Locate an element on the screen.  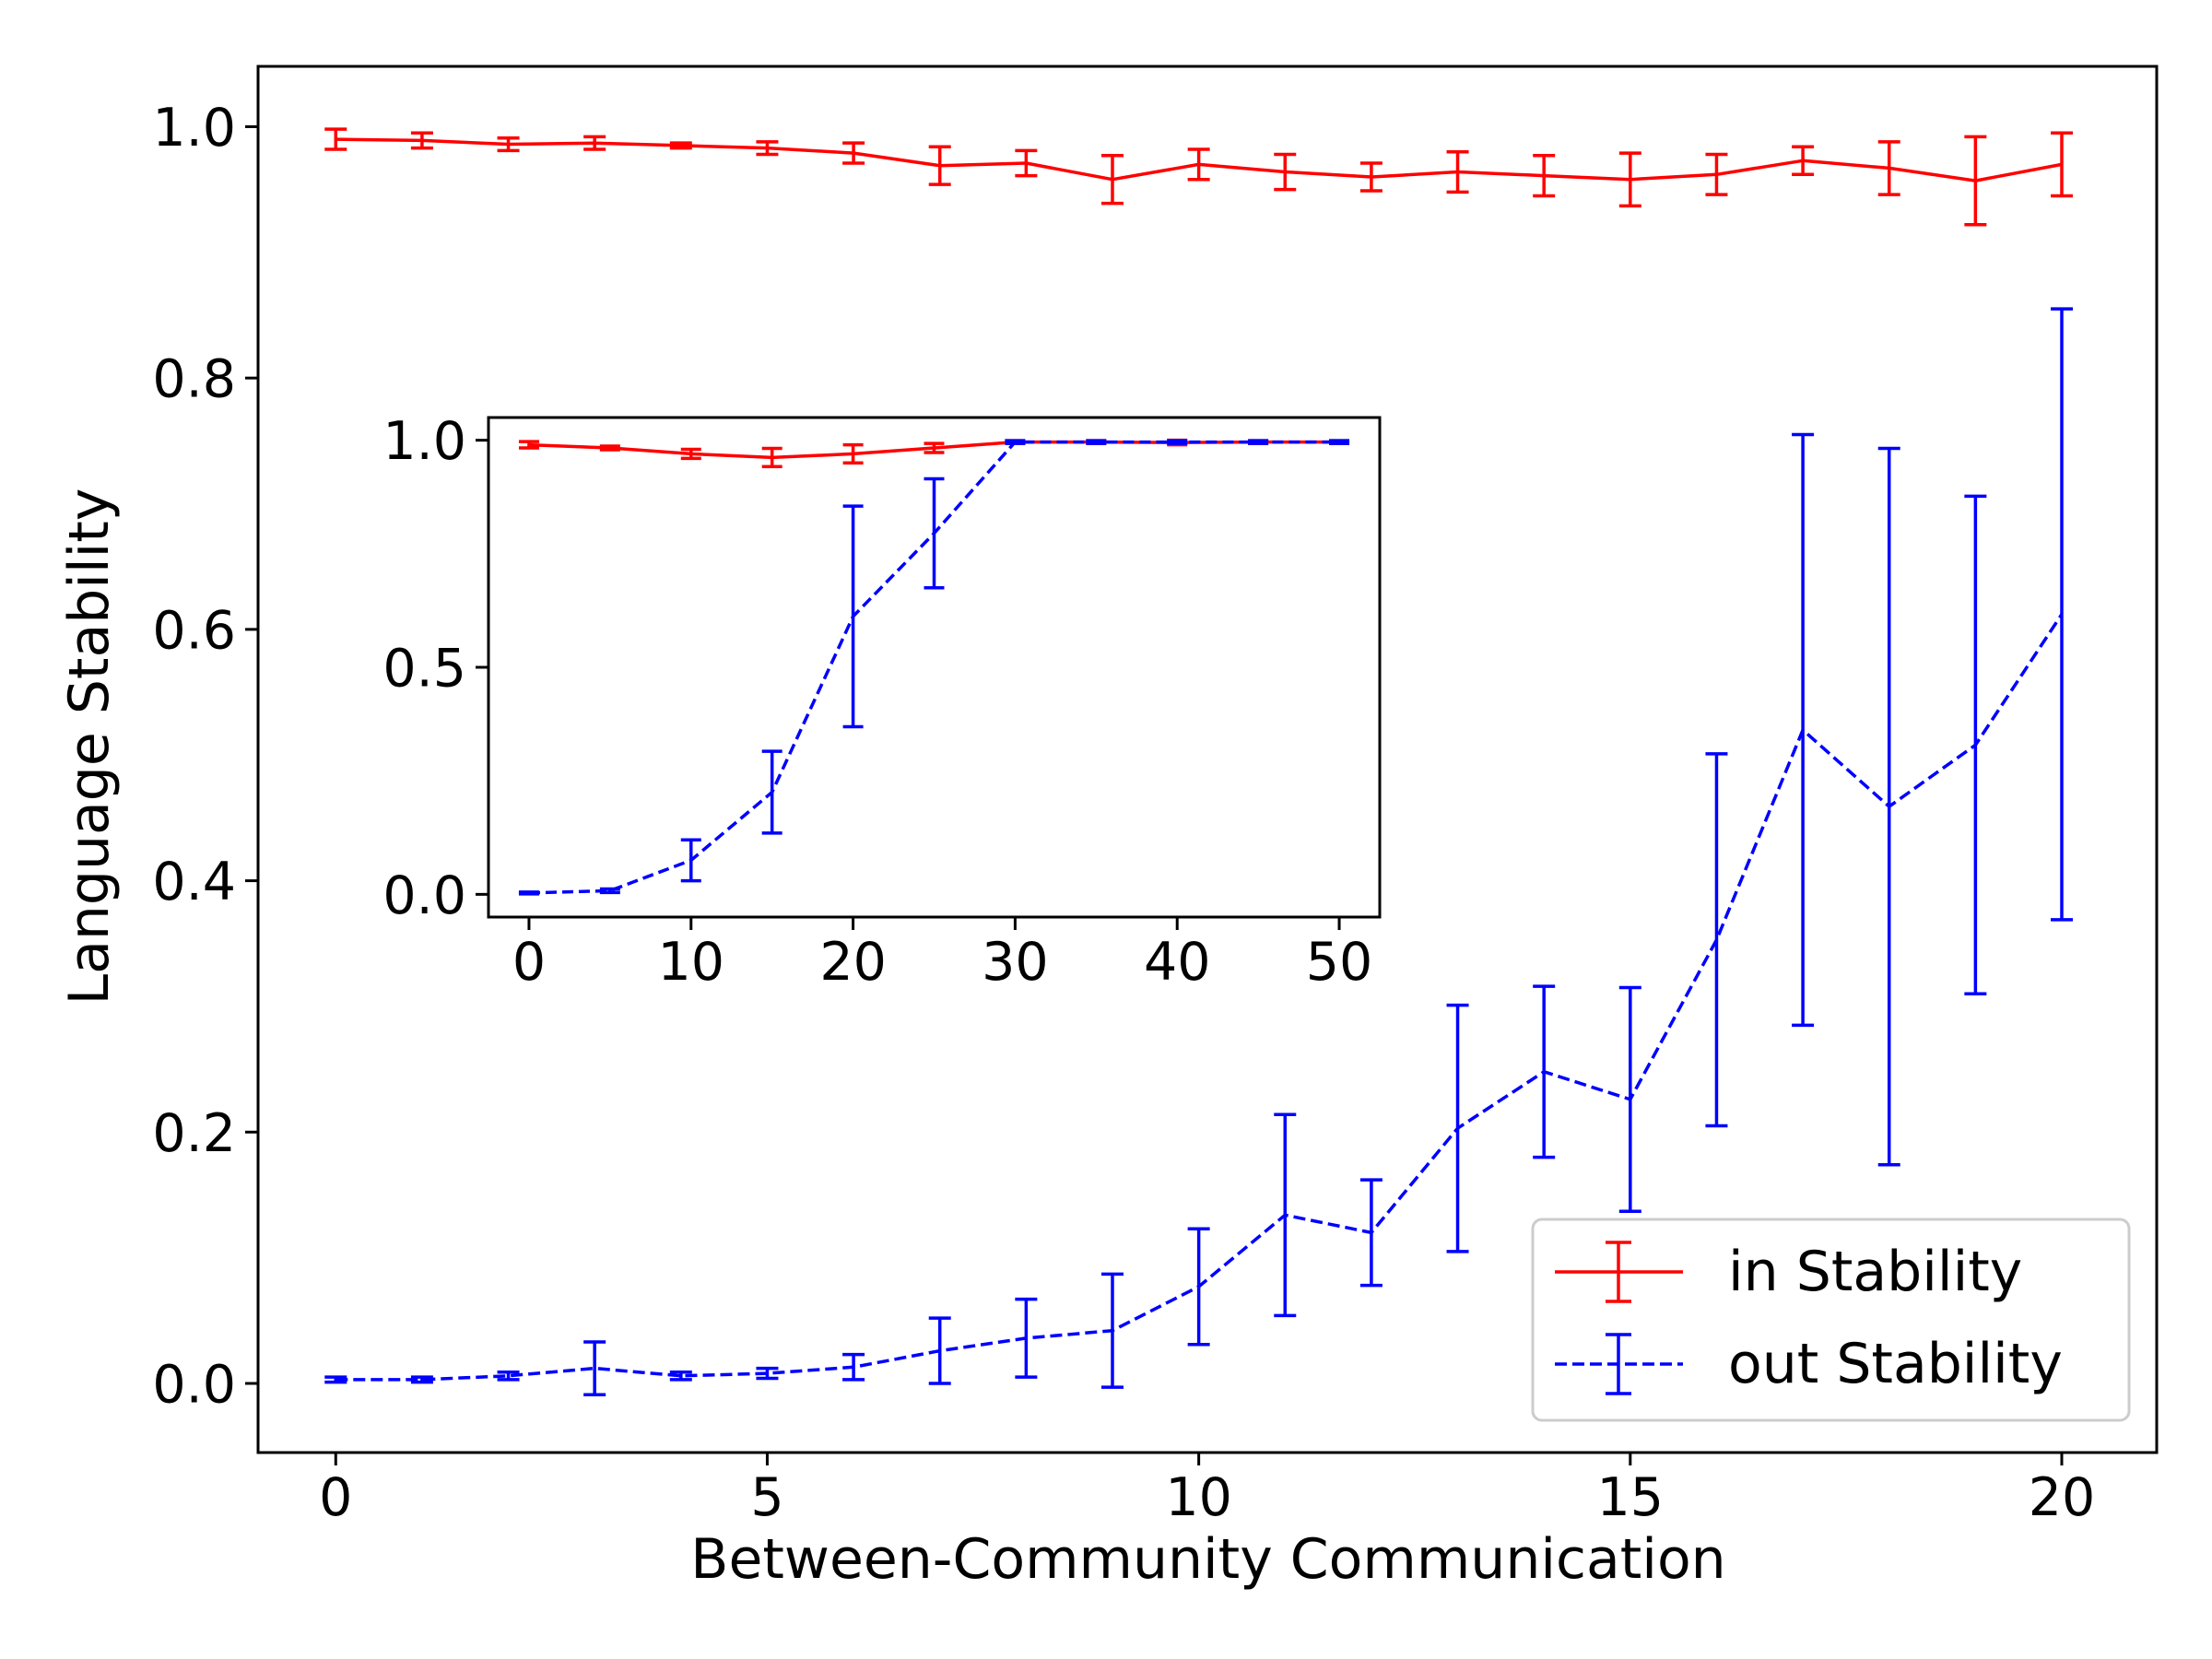
main-x-tick-label: 10 is located at coordinates (1198, 1497).